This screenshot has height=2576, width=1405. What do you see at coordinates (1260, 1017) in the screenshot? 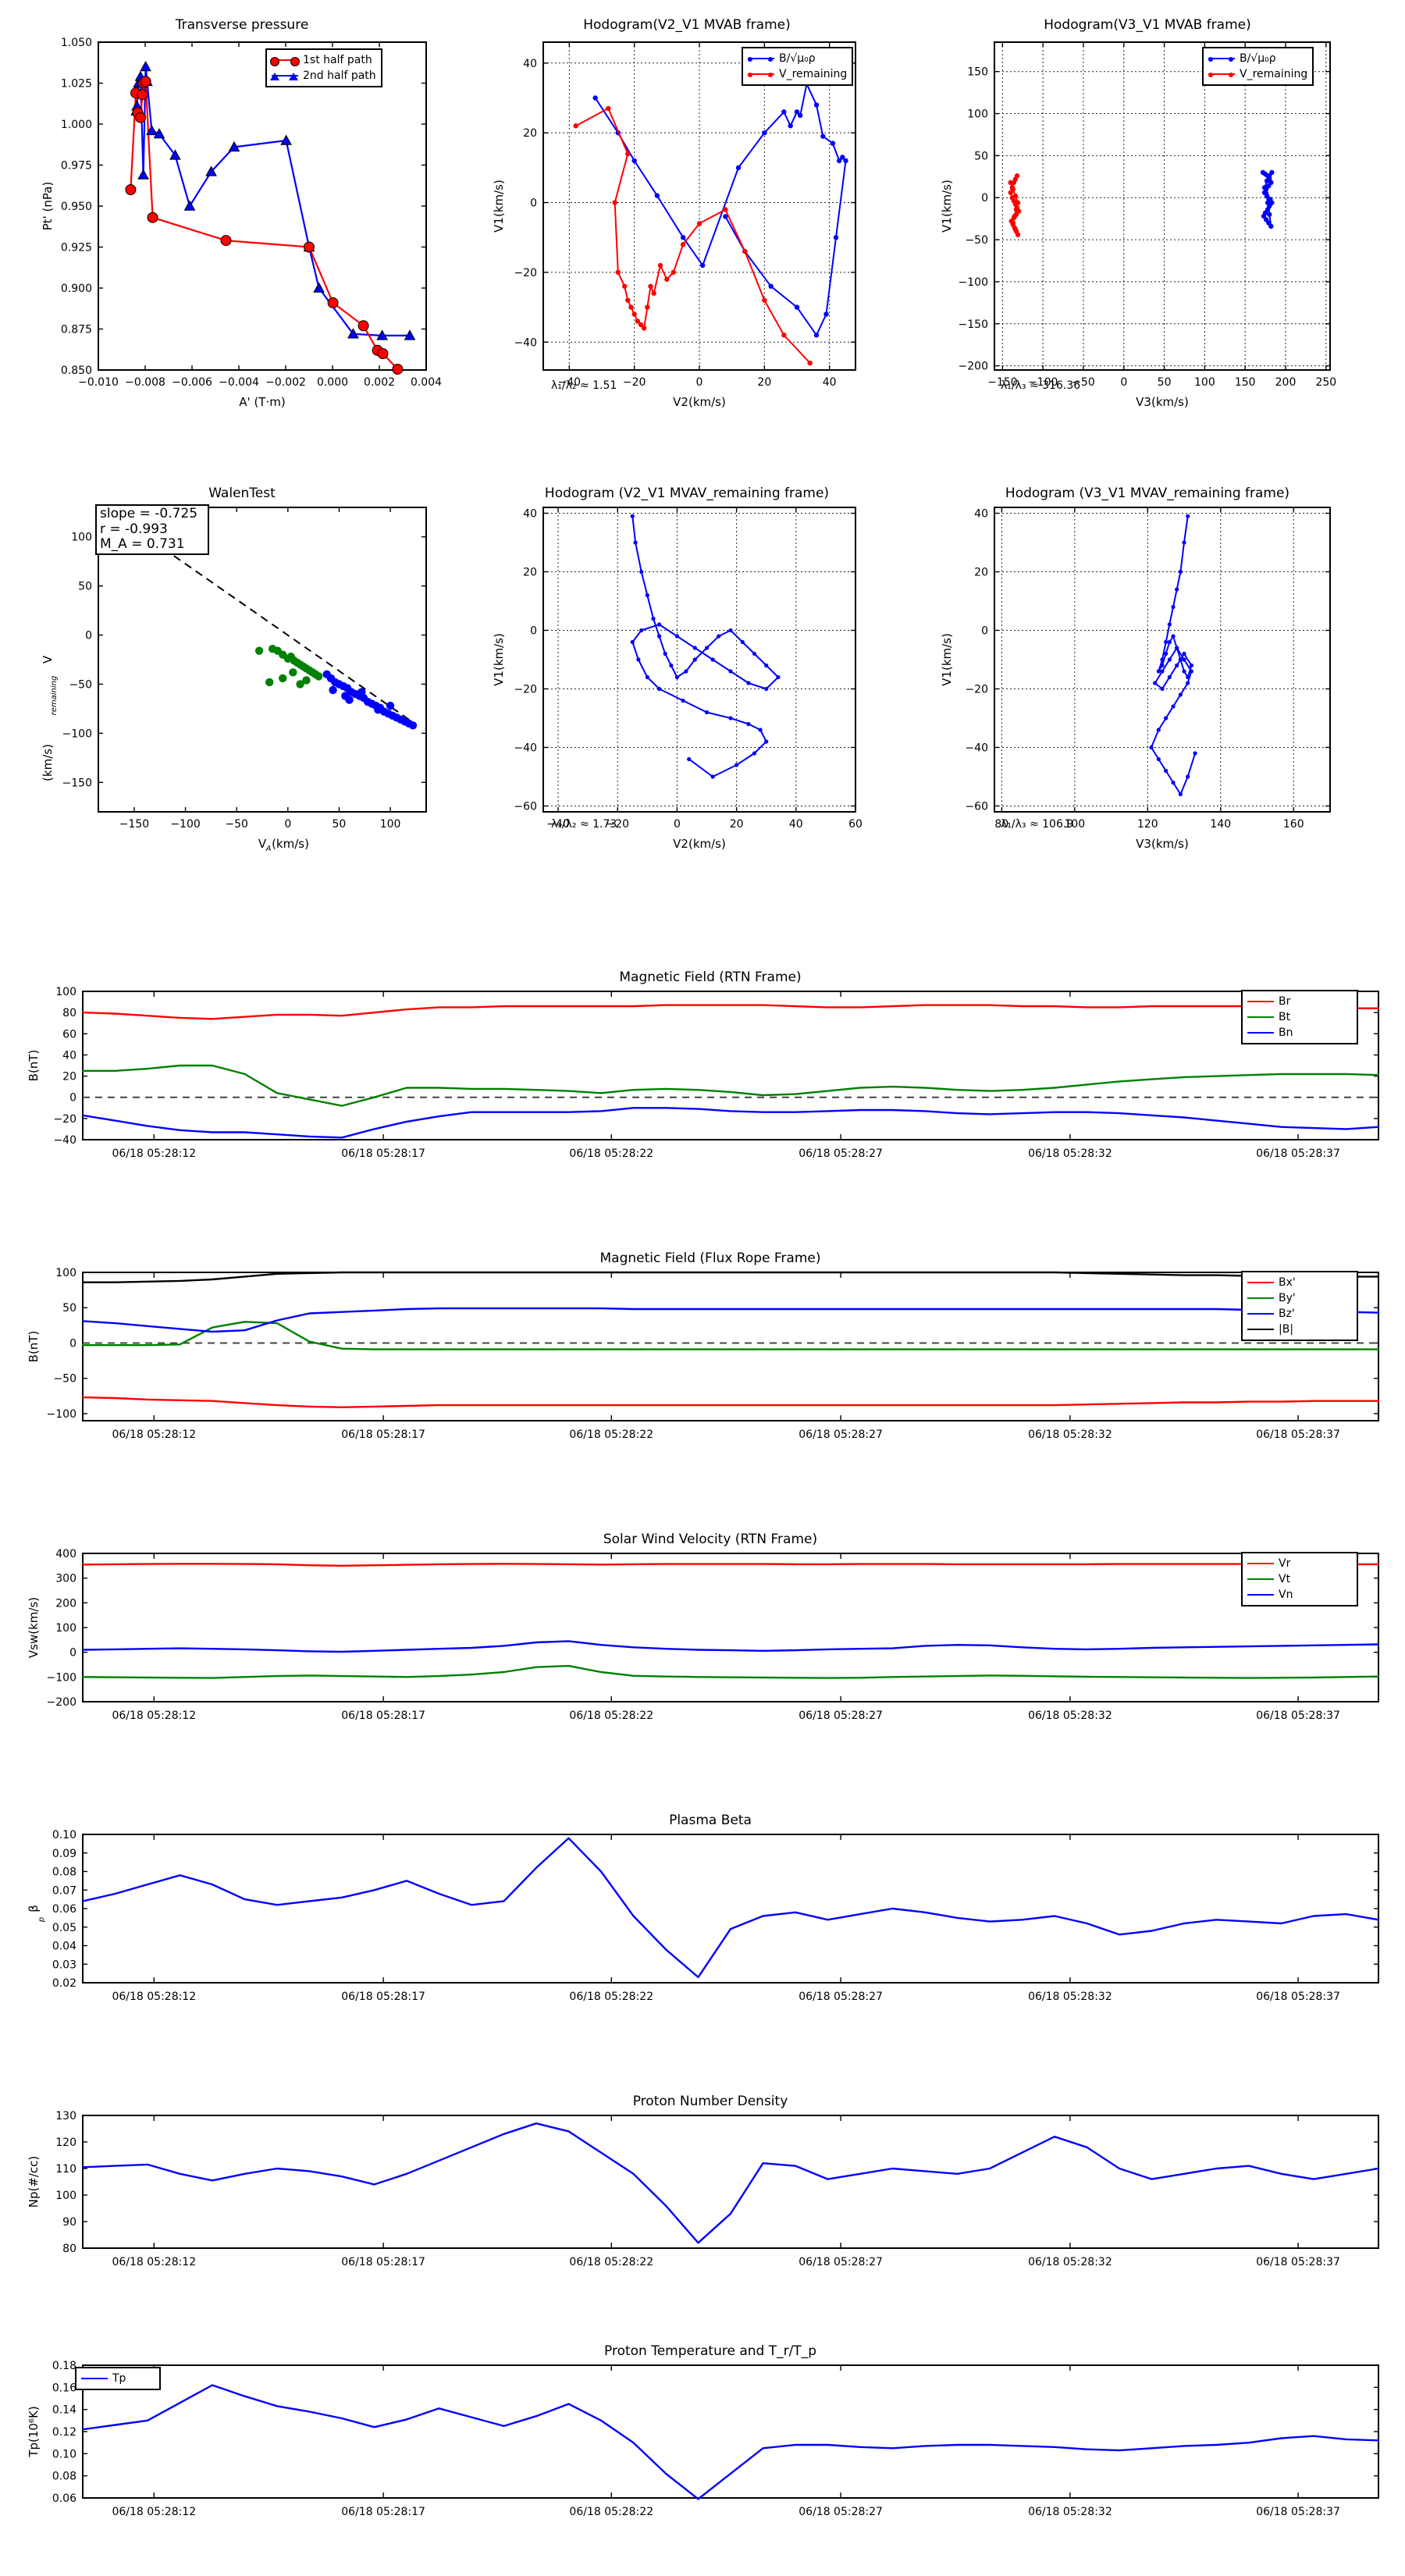
I see `legend-line-bt` at bounding box center [1260, 1017].